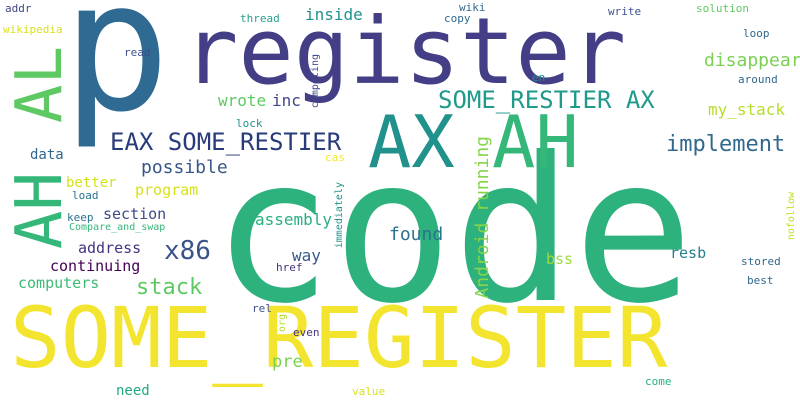  What do you see at coordinates (658, 381) in the screenshot?
I see `word-come: come` at bounding box center [658, 381].